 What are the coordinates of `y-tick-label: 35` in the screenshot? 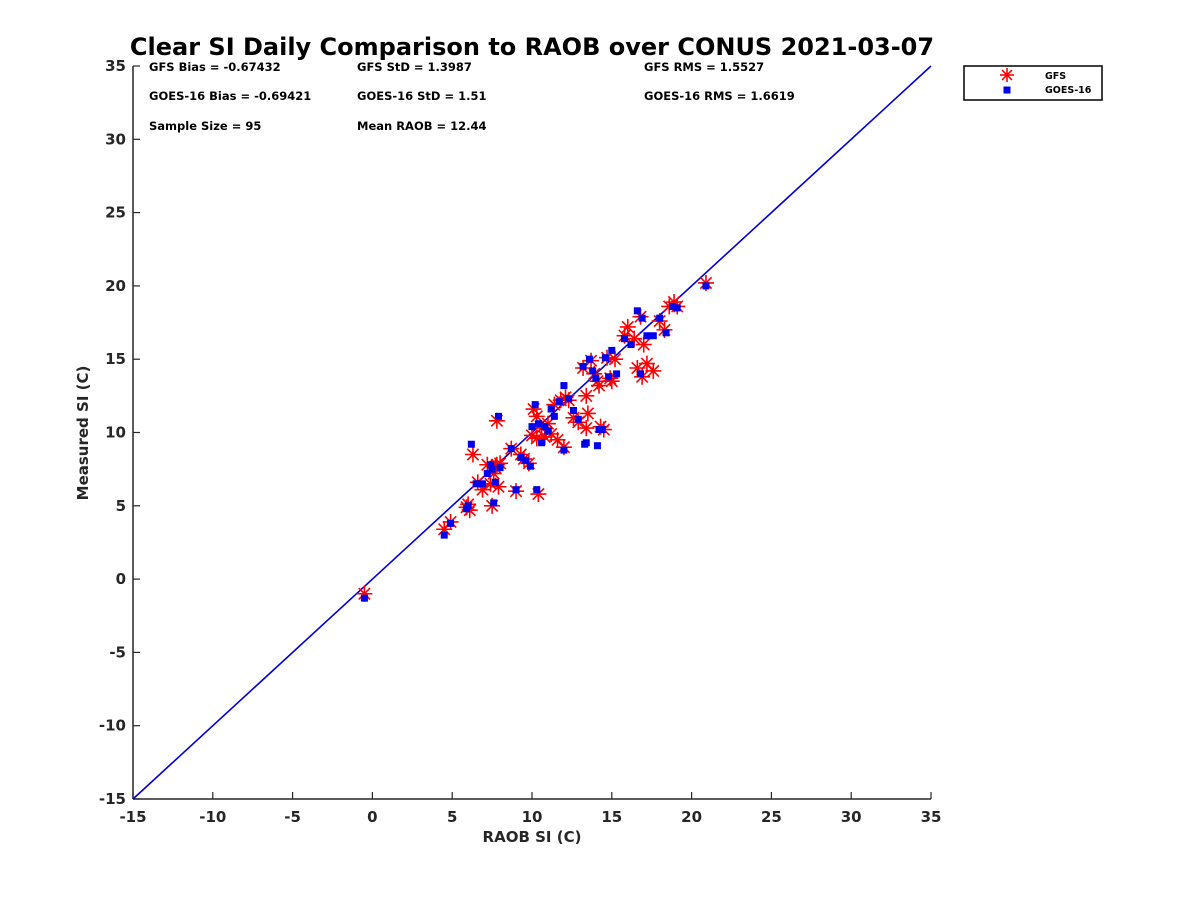 It's located at (115, 66).